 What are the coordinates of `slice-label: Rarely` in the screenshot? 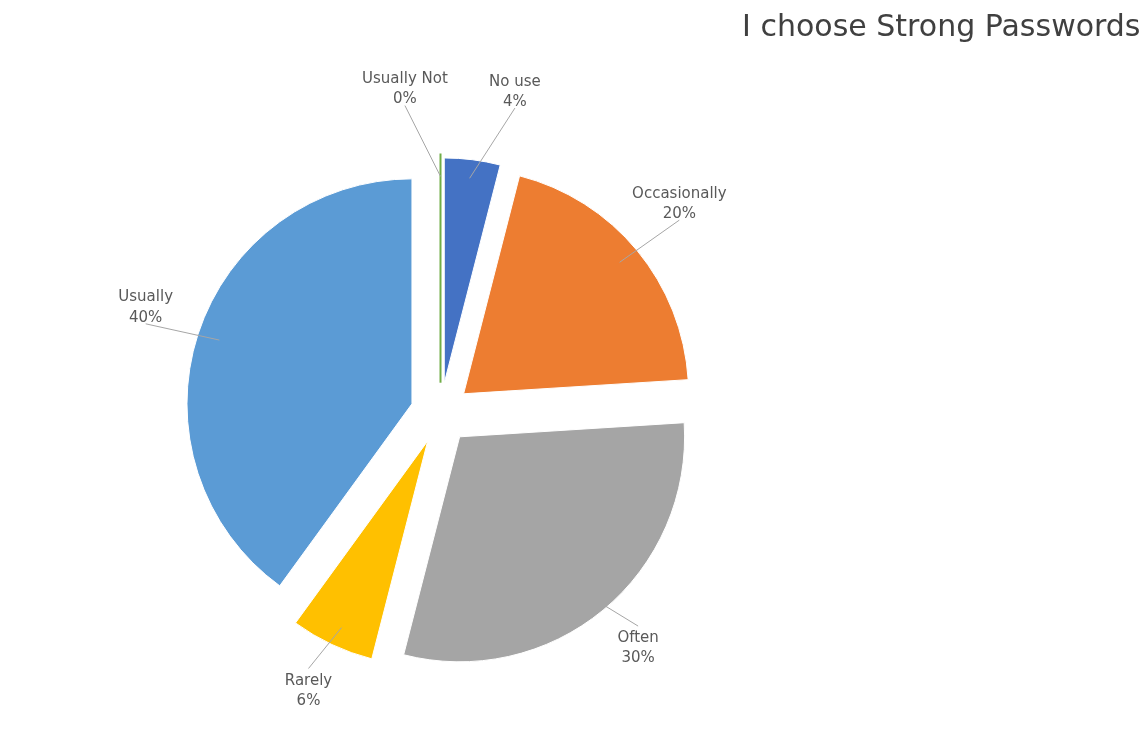 It's located at (308, 679).